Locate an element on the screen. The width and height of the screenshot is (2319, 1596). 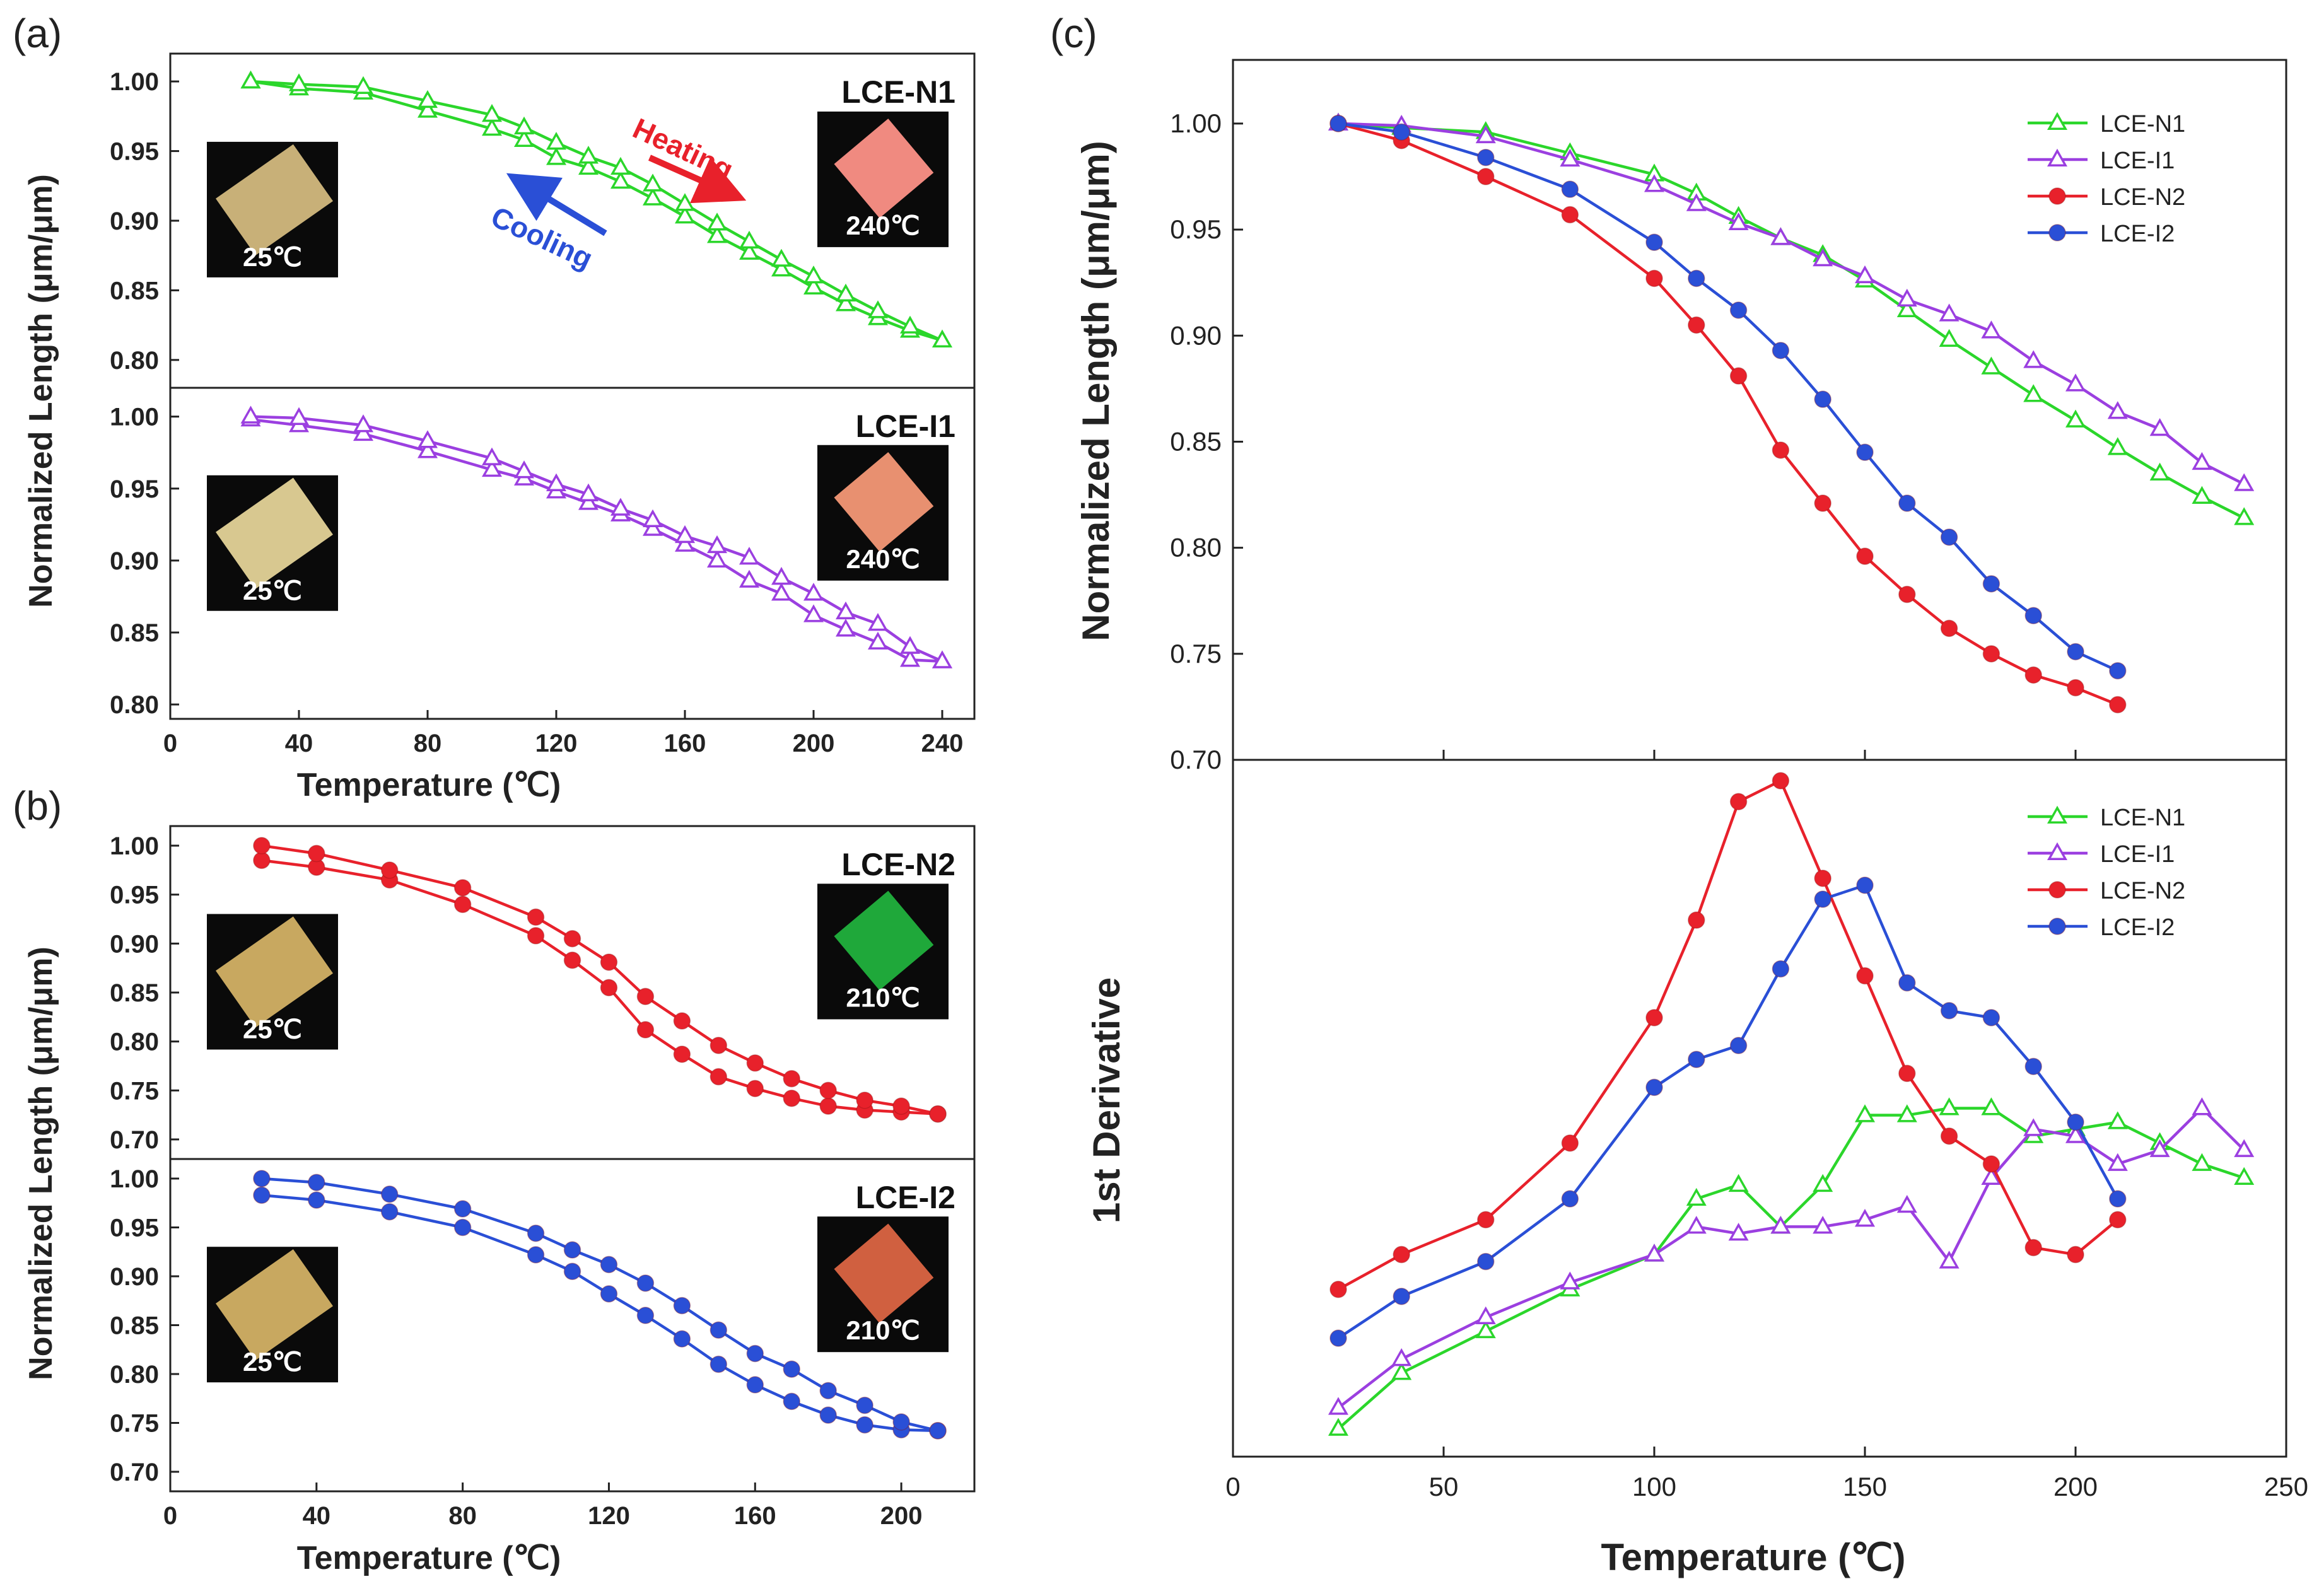
panel-c-ylabel-top: Normalized Length (μm/μm) is located at coordinates (1096, 391).